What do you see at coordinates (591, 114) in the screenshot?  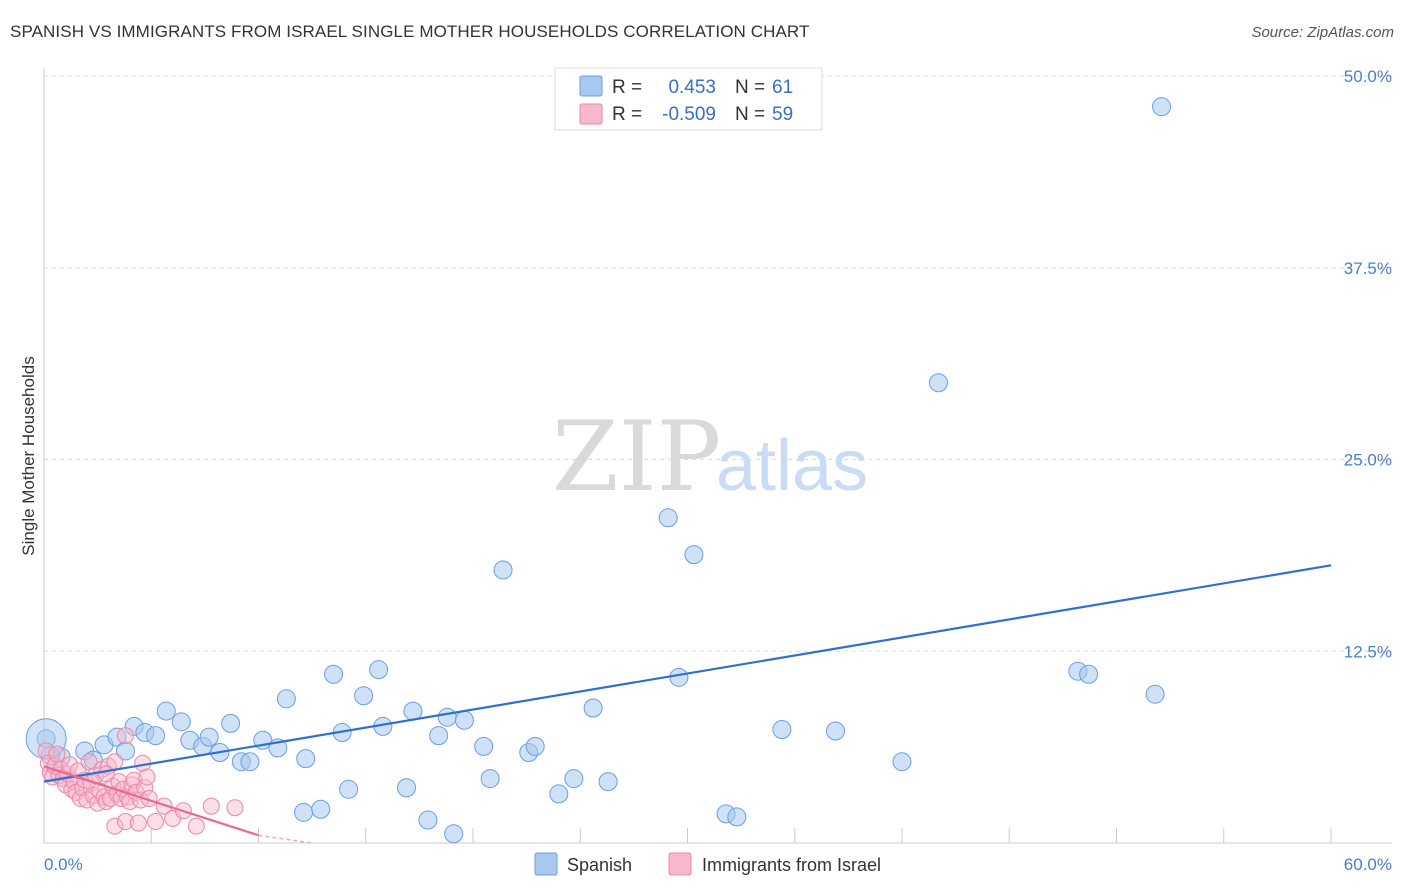 I see `legend-swatch-israel` at bounding box center [591, 114].